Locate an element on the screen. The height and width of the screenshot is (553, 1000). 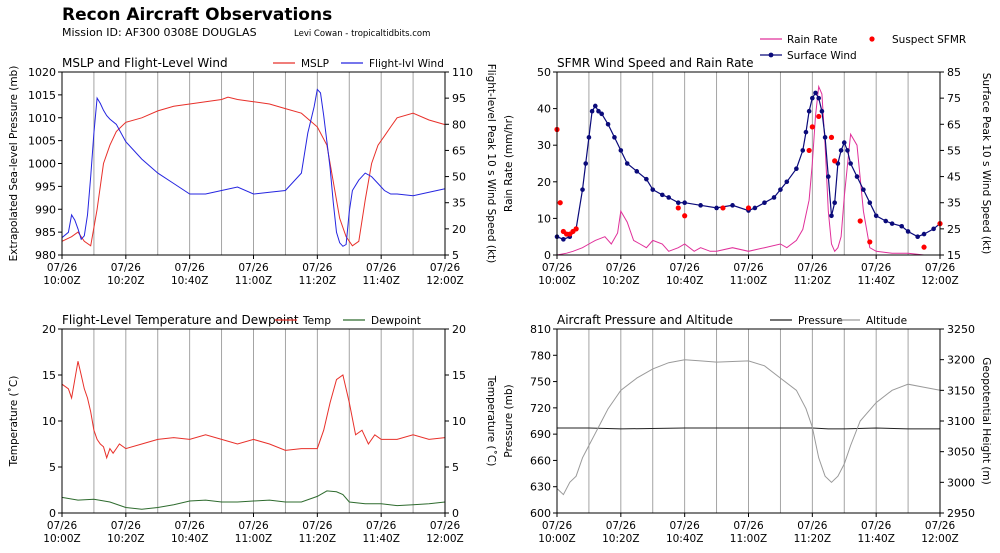
y-tick-label: 990 is located at coordinates (45, 209).